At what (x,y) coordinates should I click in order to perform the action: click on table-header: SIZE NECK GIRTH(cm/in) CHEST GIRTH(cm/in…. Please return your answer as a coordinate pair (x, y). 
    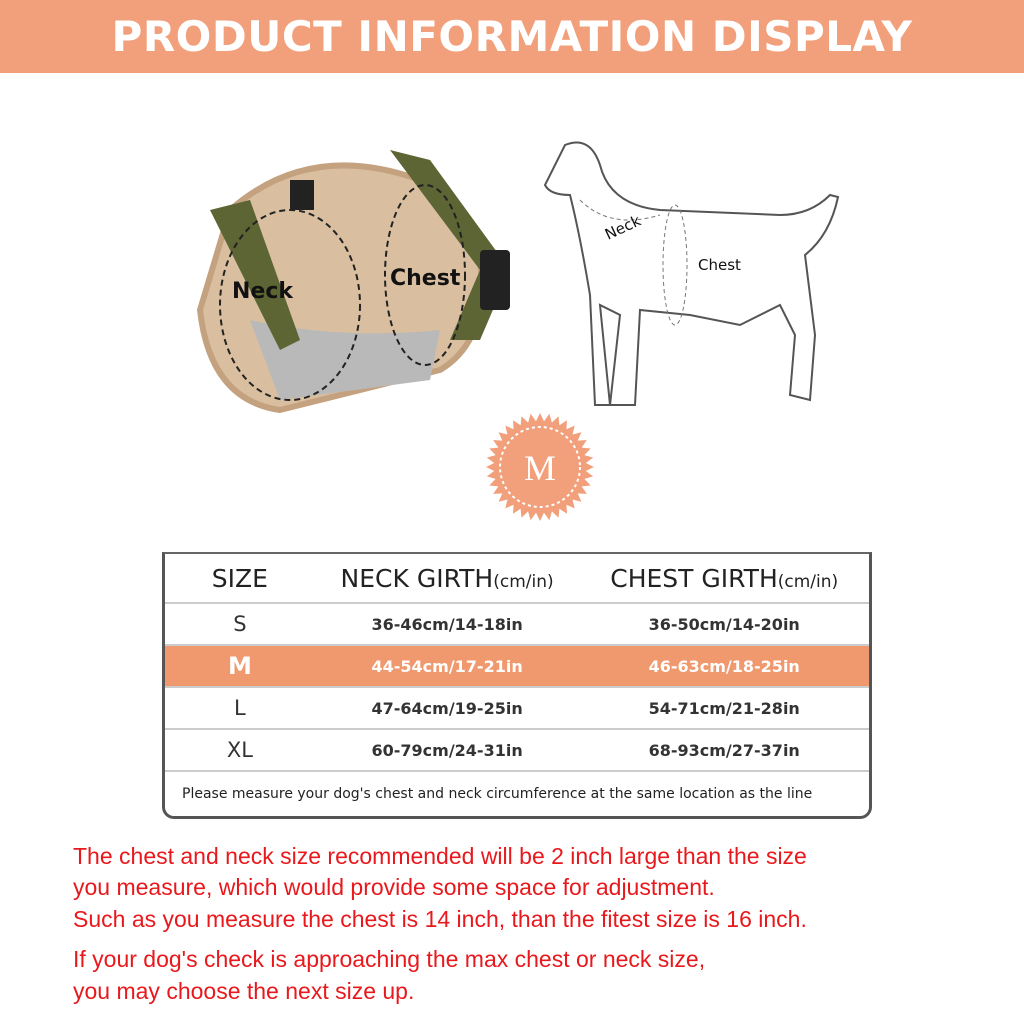
    Looking at the image, I should click on (517, 579).